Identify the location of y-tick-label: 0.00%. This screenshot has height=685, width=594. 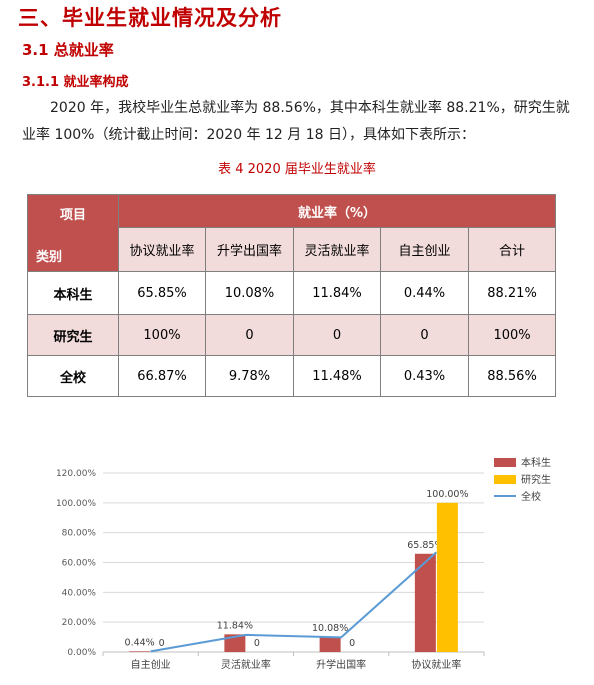
(81, 653).